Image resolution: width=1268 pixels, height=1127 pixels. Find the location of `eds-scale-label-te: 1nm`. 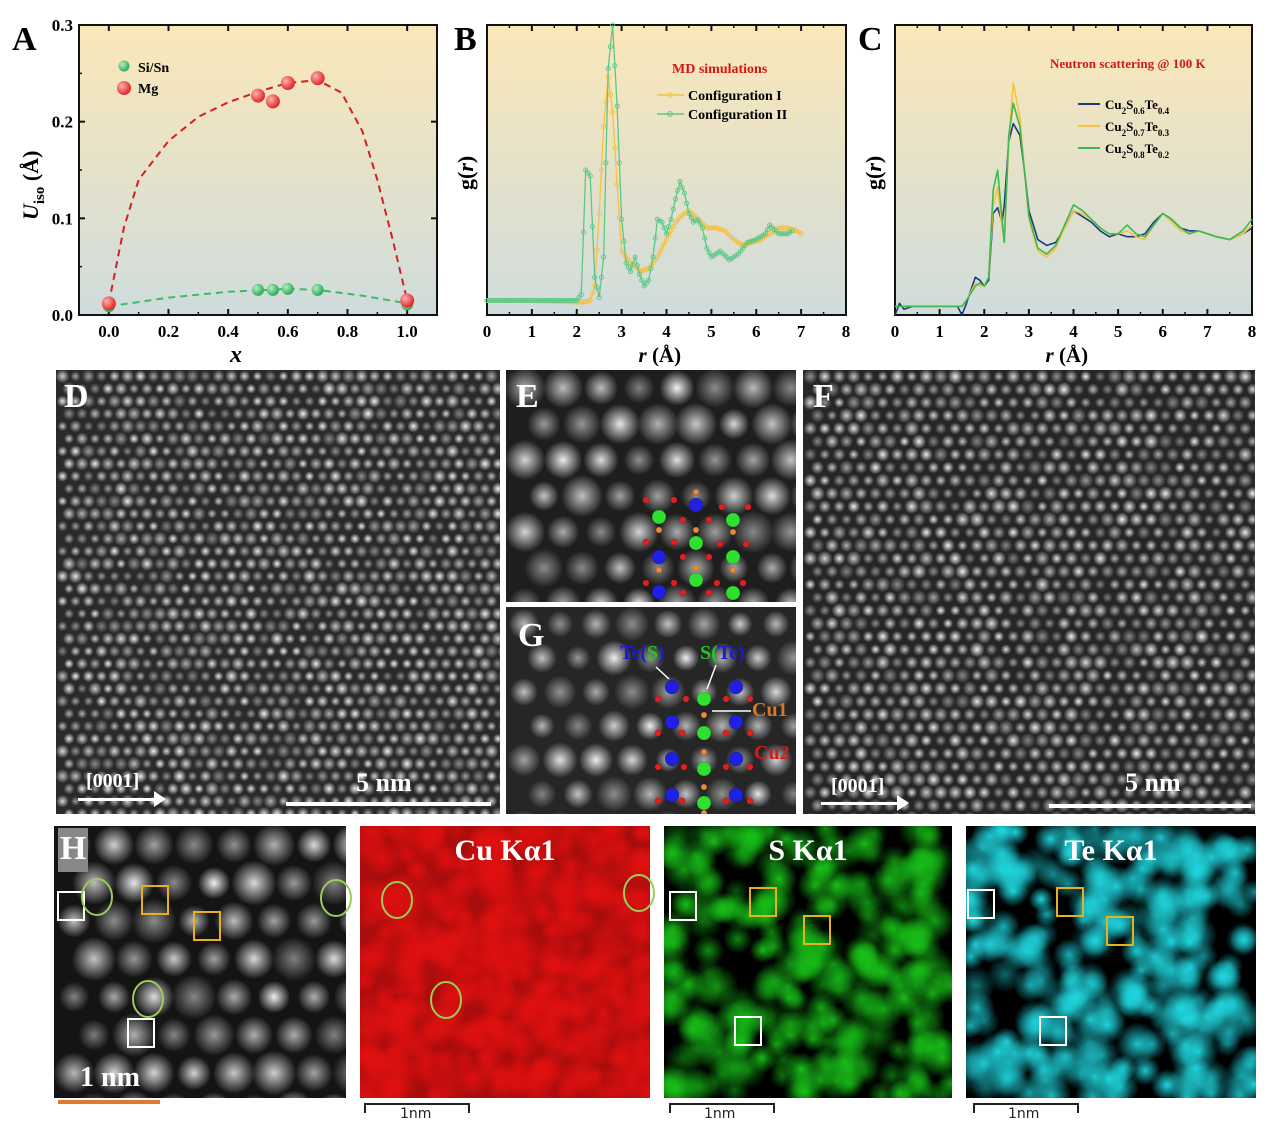

eds-scale-label-te: 1nm is located at coordinates (1024, 1114).